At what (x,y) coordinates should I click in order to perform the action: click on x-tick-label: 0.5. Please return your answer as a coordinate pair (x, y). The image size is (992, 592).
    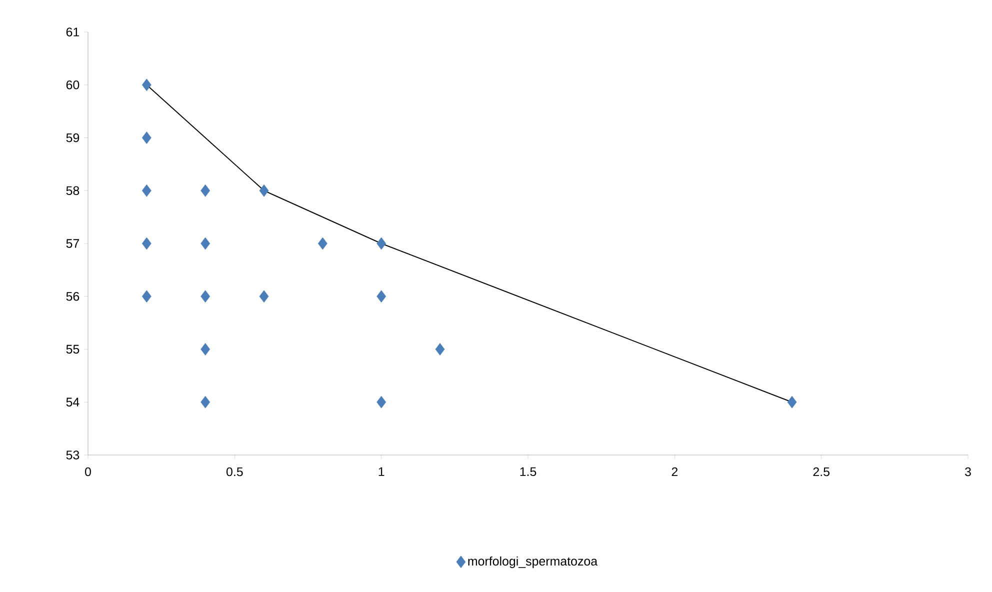
    Looking at the image, I should click on (234, 471).